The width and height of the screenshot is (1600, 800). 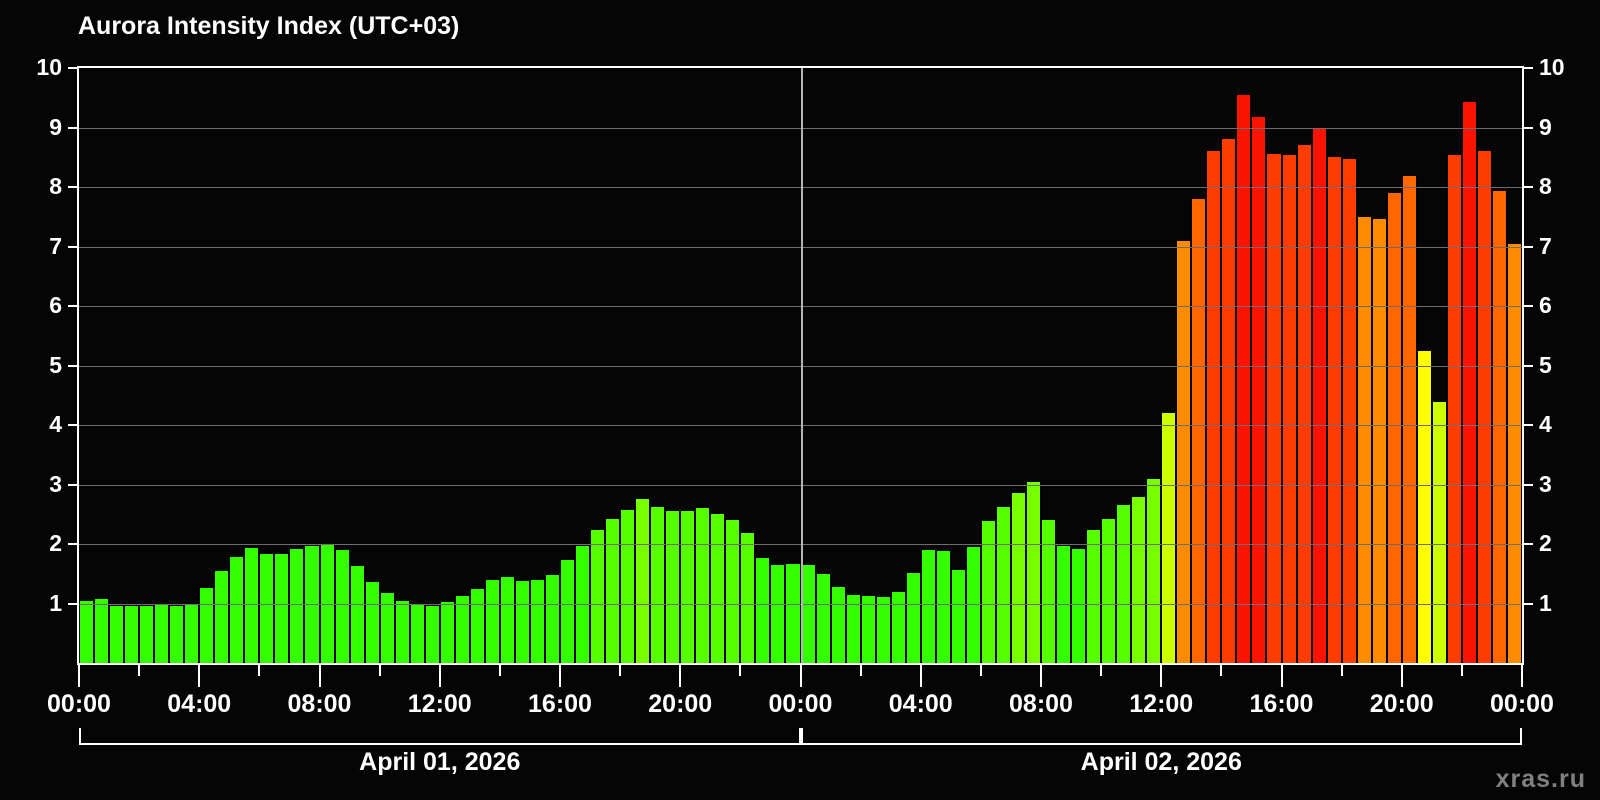 What do you see at coordinates (55, 424) in the screenshot?
I see `y-axis-tick-label: 4` at bounding box center [55, 424].